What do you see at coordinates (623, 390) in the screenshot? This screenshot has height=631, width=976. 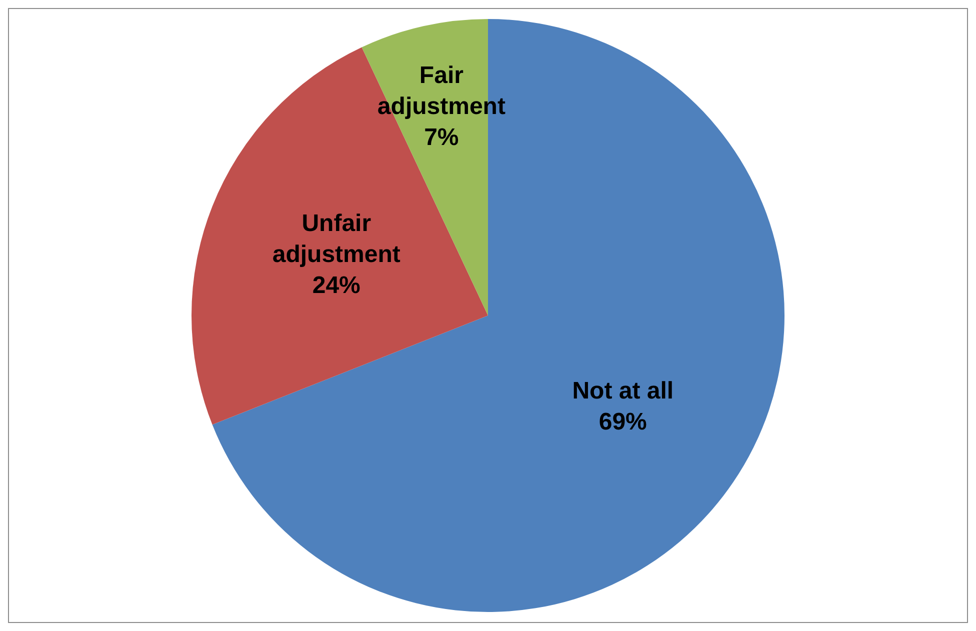 I see `slice-label: Not at all` at bounding box center [623, 390].